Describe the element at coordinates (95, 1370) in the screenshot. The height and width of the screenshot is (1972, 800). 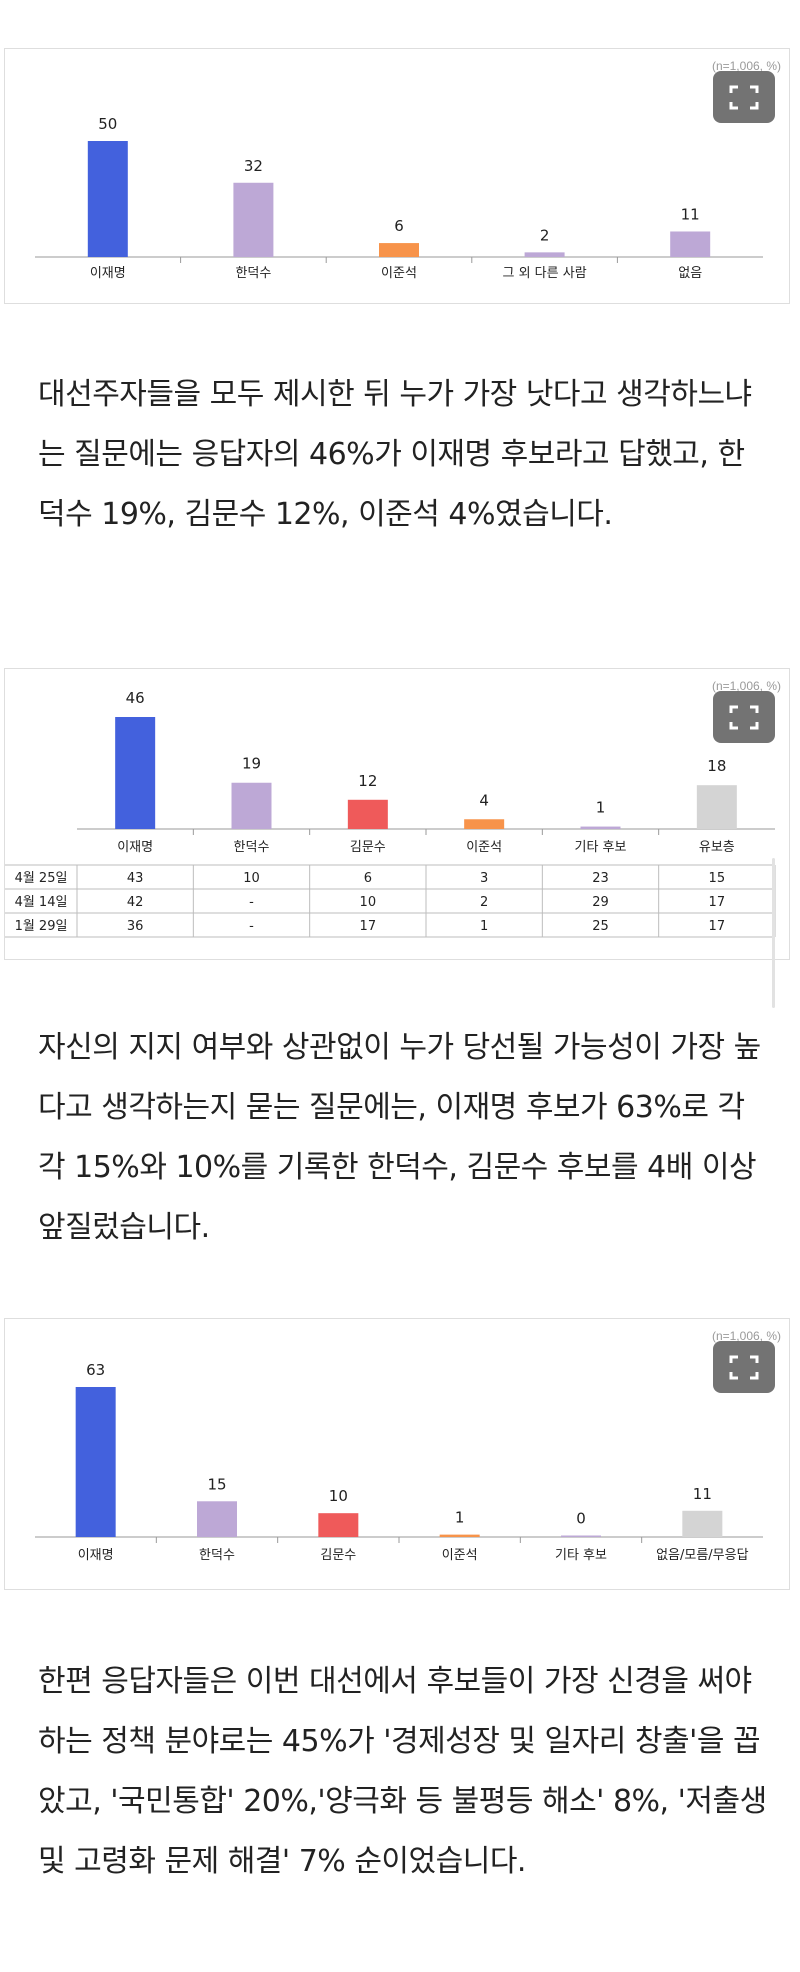
I see `data-label: 63` at that location.